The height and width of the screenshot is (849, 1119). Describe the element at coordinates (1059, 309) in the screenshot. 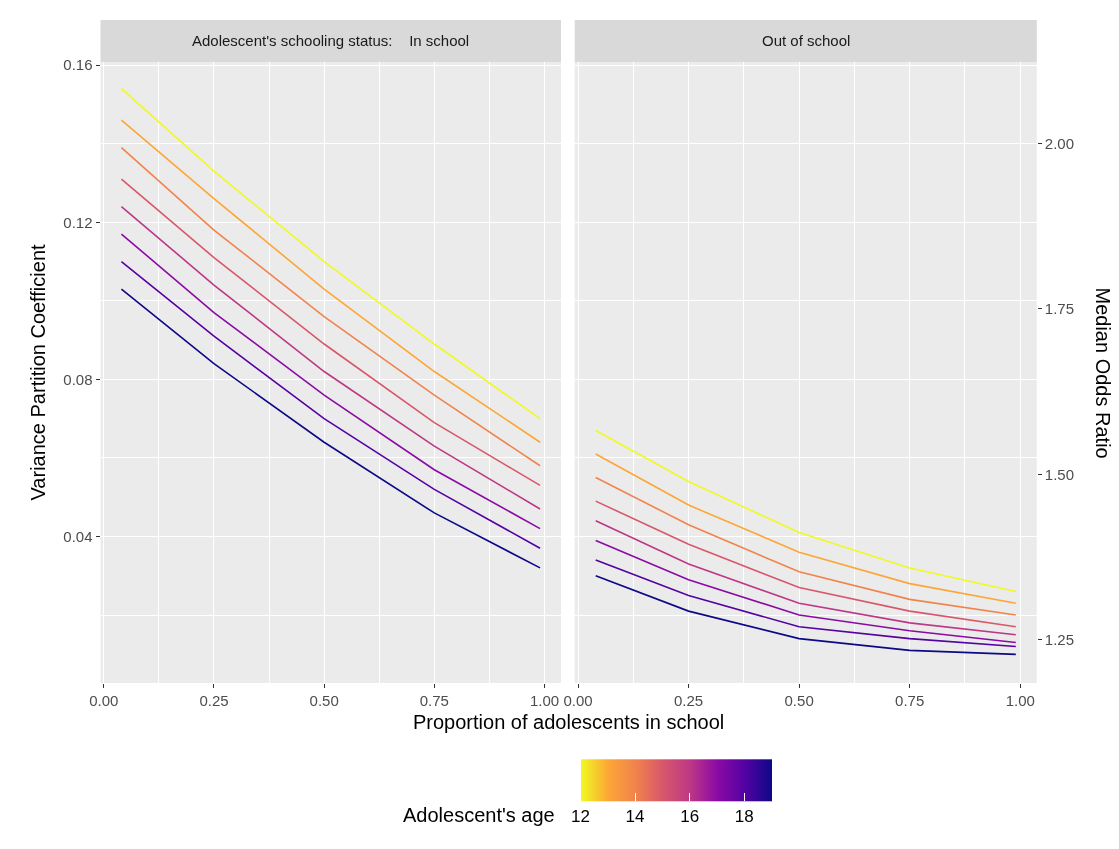

I see `text: 1.75` at that location.